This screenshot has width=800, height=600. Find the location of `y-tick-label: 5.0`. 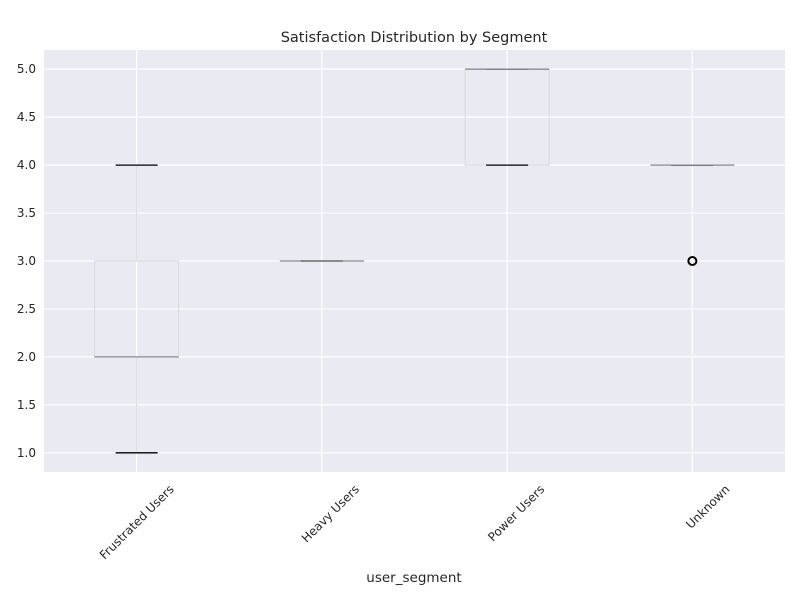

y-tick-label: 5.0 is located at coordinates (26, 69).